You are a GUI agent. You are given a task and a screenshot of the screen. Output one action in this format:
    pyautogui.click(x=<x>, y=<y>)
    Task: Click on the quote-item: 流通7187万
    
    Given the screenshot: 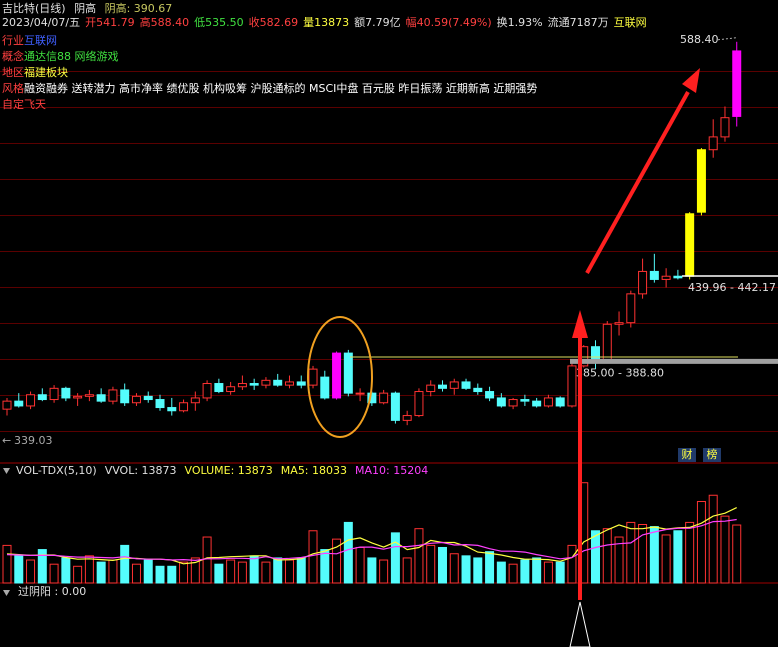 What is the action you would take?
    pyautogui.click(x=578, y=22)
    